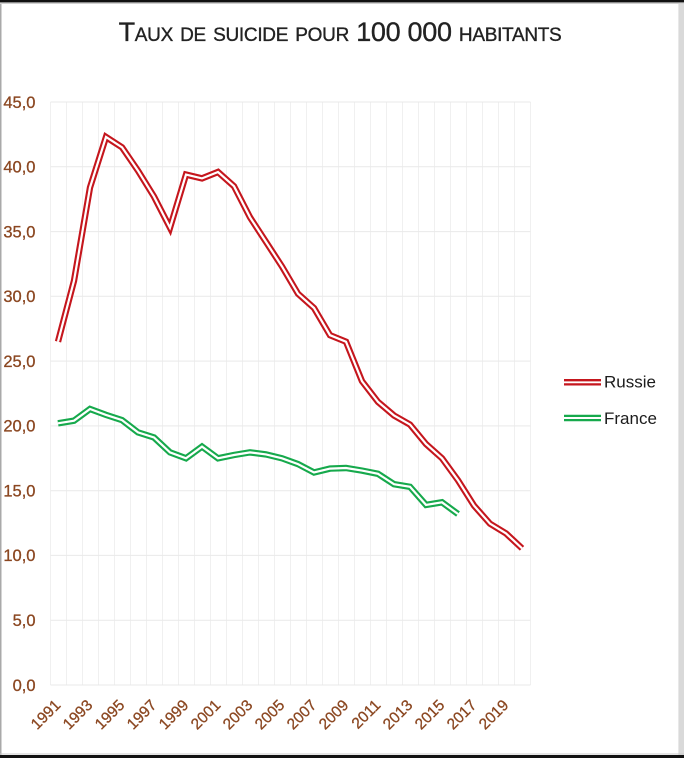 The height and width of the screenshot is (758, 684). I want to click on svg-text: 20,0, so click(19, 427).